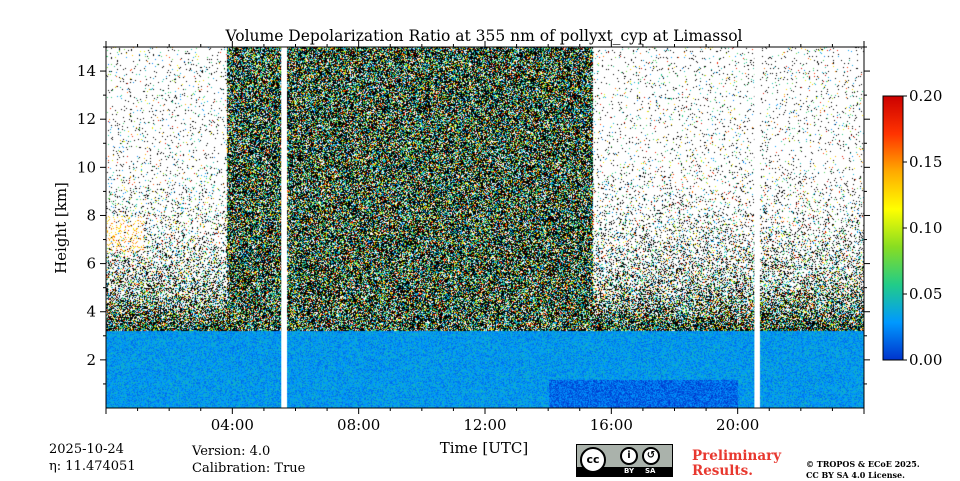  Describe the element at coordinates (593, 460) in the screenshot. I see `cc-icon: cc` at that location.